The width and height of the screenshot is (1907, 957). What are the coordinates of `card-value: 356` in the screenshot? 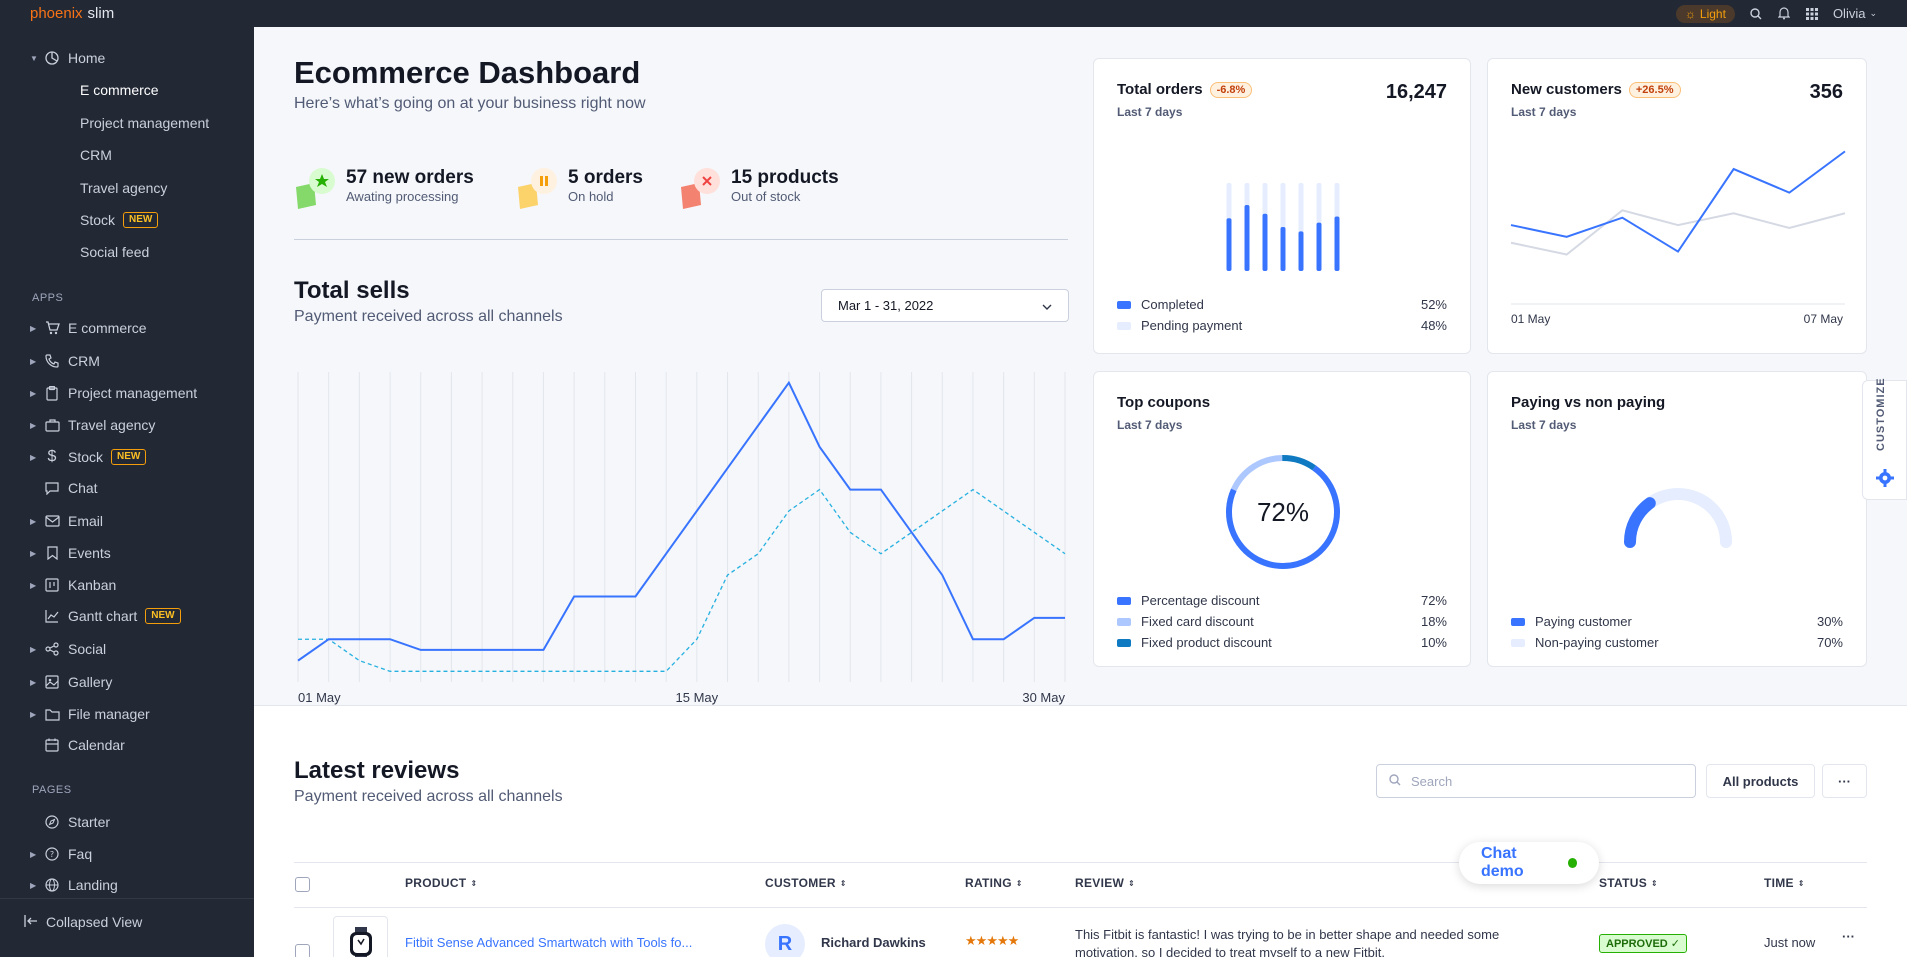 It's located at (1826, 92).